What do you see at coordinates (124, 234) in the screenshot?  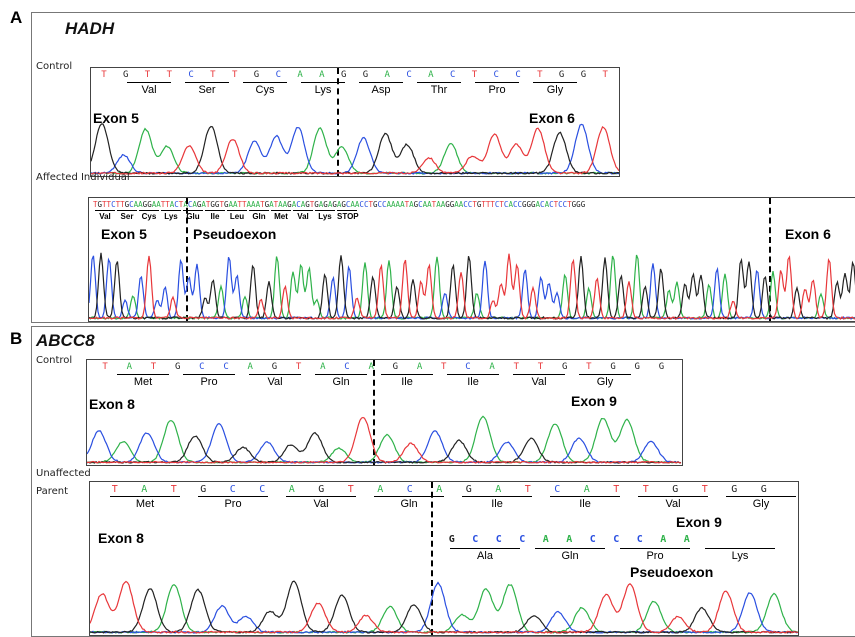 I see `panel-a-affected-exon-left: Exon 5` at bounding box center [124, 234].